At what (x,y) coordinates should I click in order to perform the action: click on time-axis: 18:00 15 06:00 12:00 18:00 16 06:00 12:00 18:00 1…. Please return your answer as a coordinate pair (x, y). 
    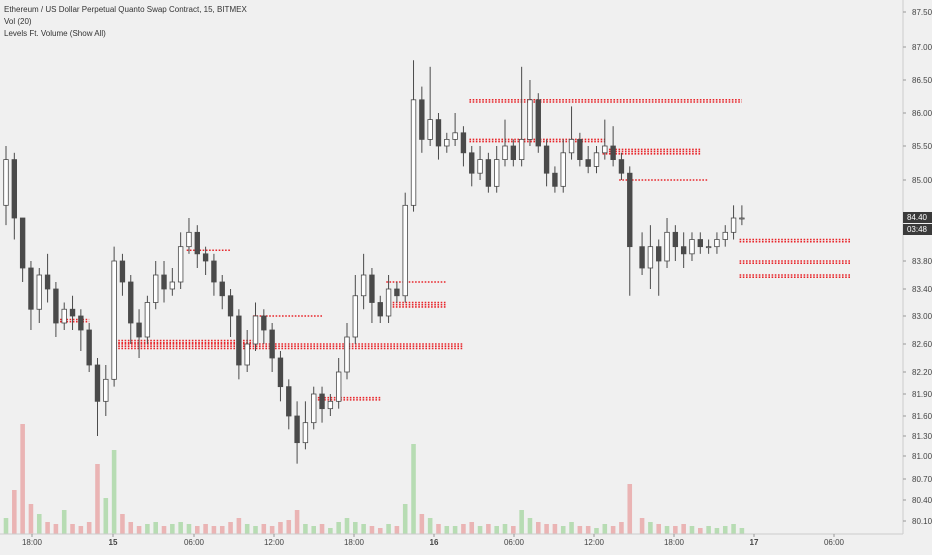
    Looking at the image, I should click on (433, 540).